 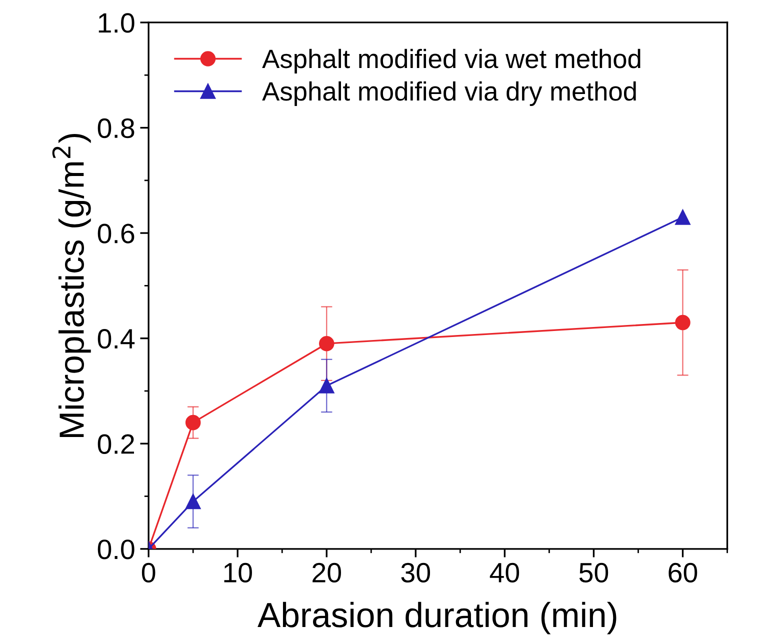 What do you see at coordinates (437, 618) in the screenshot?
I see `x-axis-title: Abrasion duration (min)` at bounding box center [437, 618].